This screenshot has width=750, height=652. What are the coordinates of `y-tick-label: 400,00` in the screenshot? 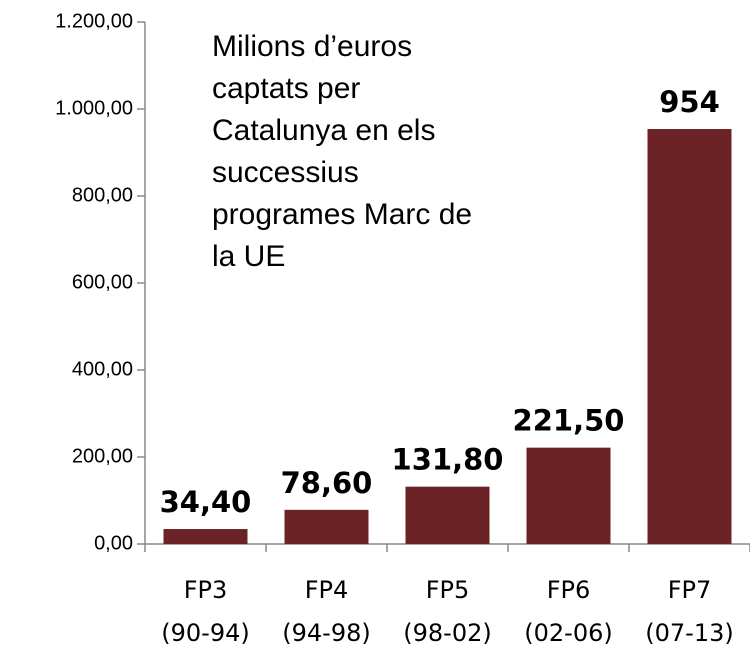 It's located at (102, 369).